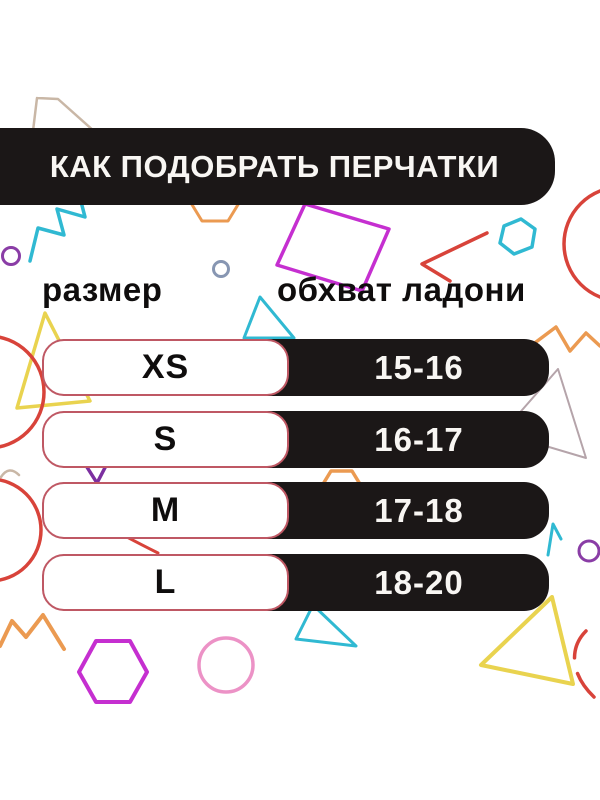 Image resolution: width=600 pixels, height=800 pixels. I want to click on size-cell: M, so click(165, 510).